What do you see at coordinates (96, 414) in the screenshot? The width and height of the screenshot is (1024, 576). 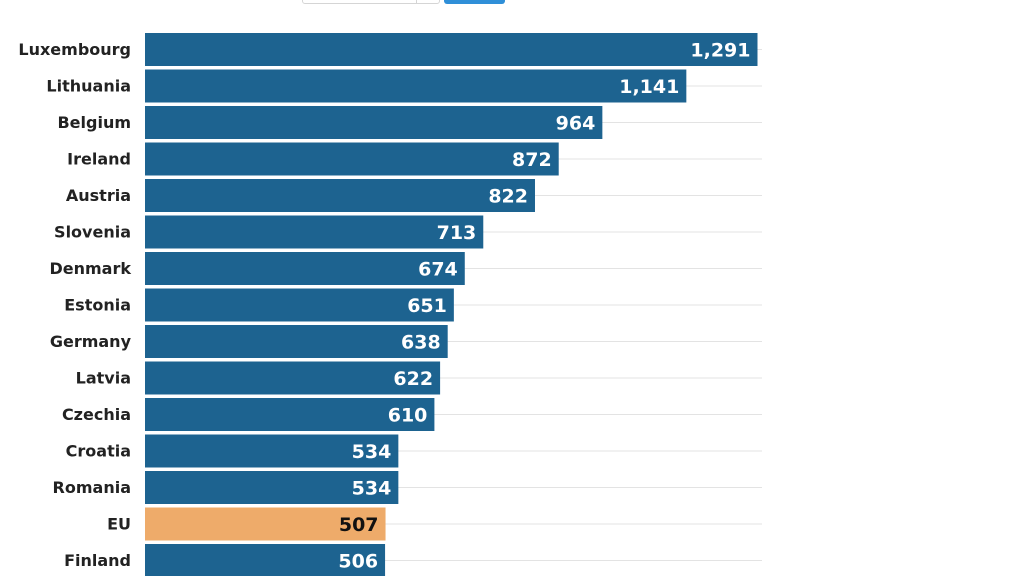 I see `category-label: Czechia` at bounding box center [96, 414].